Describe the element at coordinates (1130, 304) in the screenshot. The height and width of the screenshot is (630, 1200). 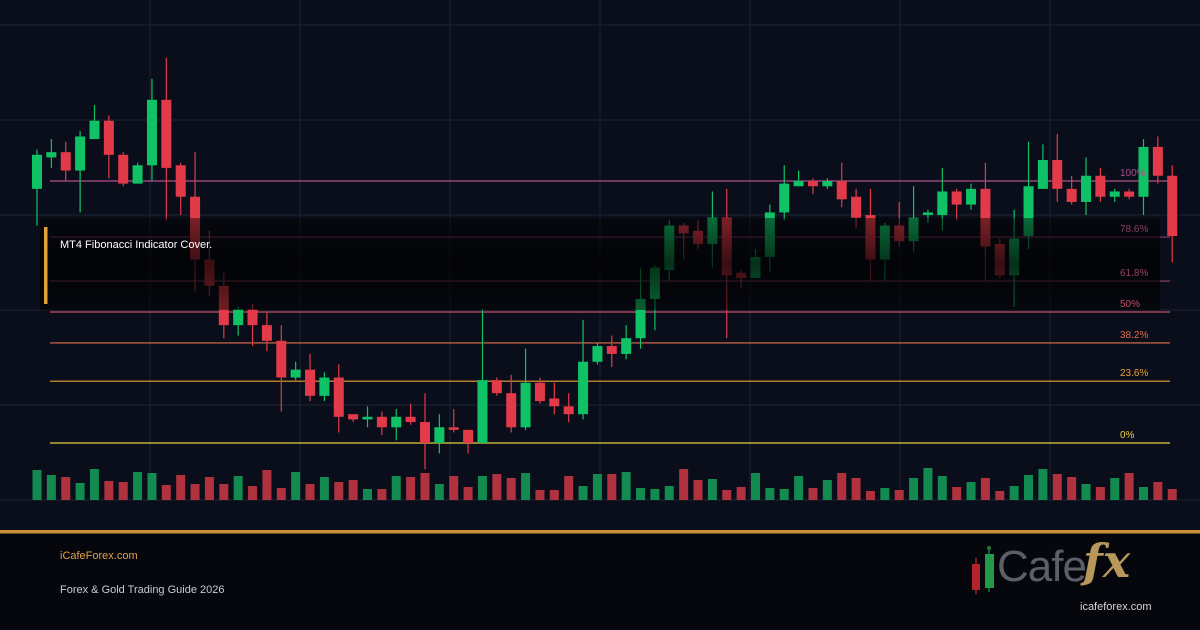
I see `fib-label: 50%` at that location.